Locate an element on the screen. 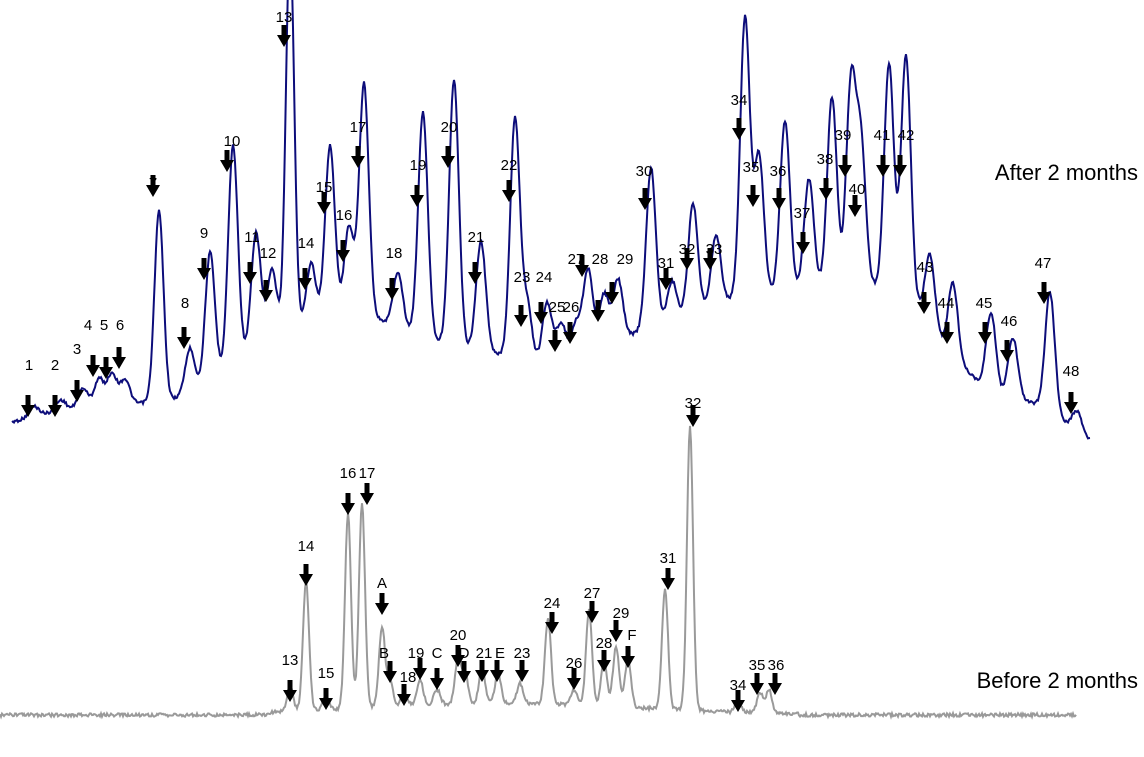 This screenshot has height=757, width=1144. before-peak-label: 19 is located at coordinates (416, 653).